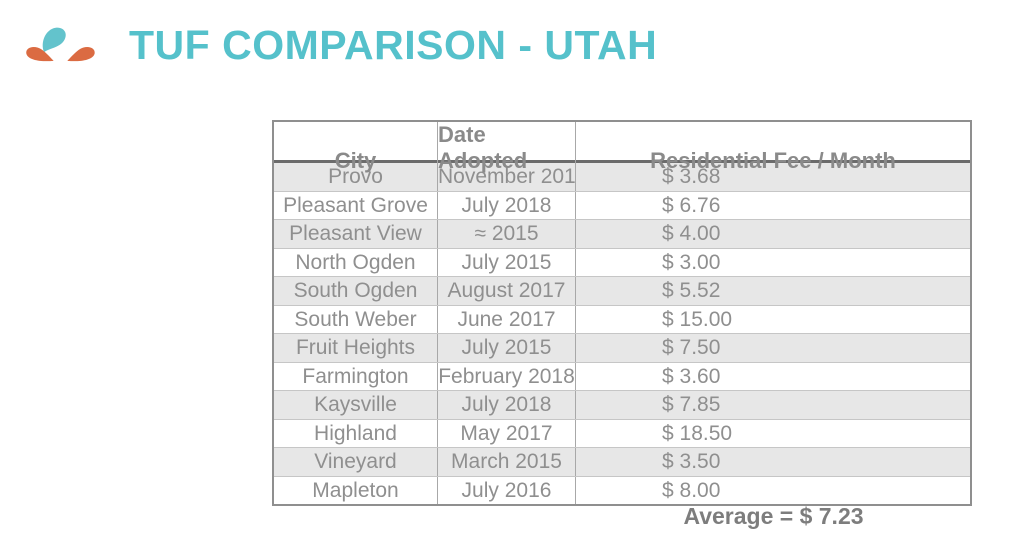 This screenshot has height=550, width=1024. What do you see at coordinates (691, 205) in the screenshot?
I see `fee-cell: $ 6.76` at bounding box center [691, 205].